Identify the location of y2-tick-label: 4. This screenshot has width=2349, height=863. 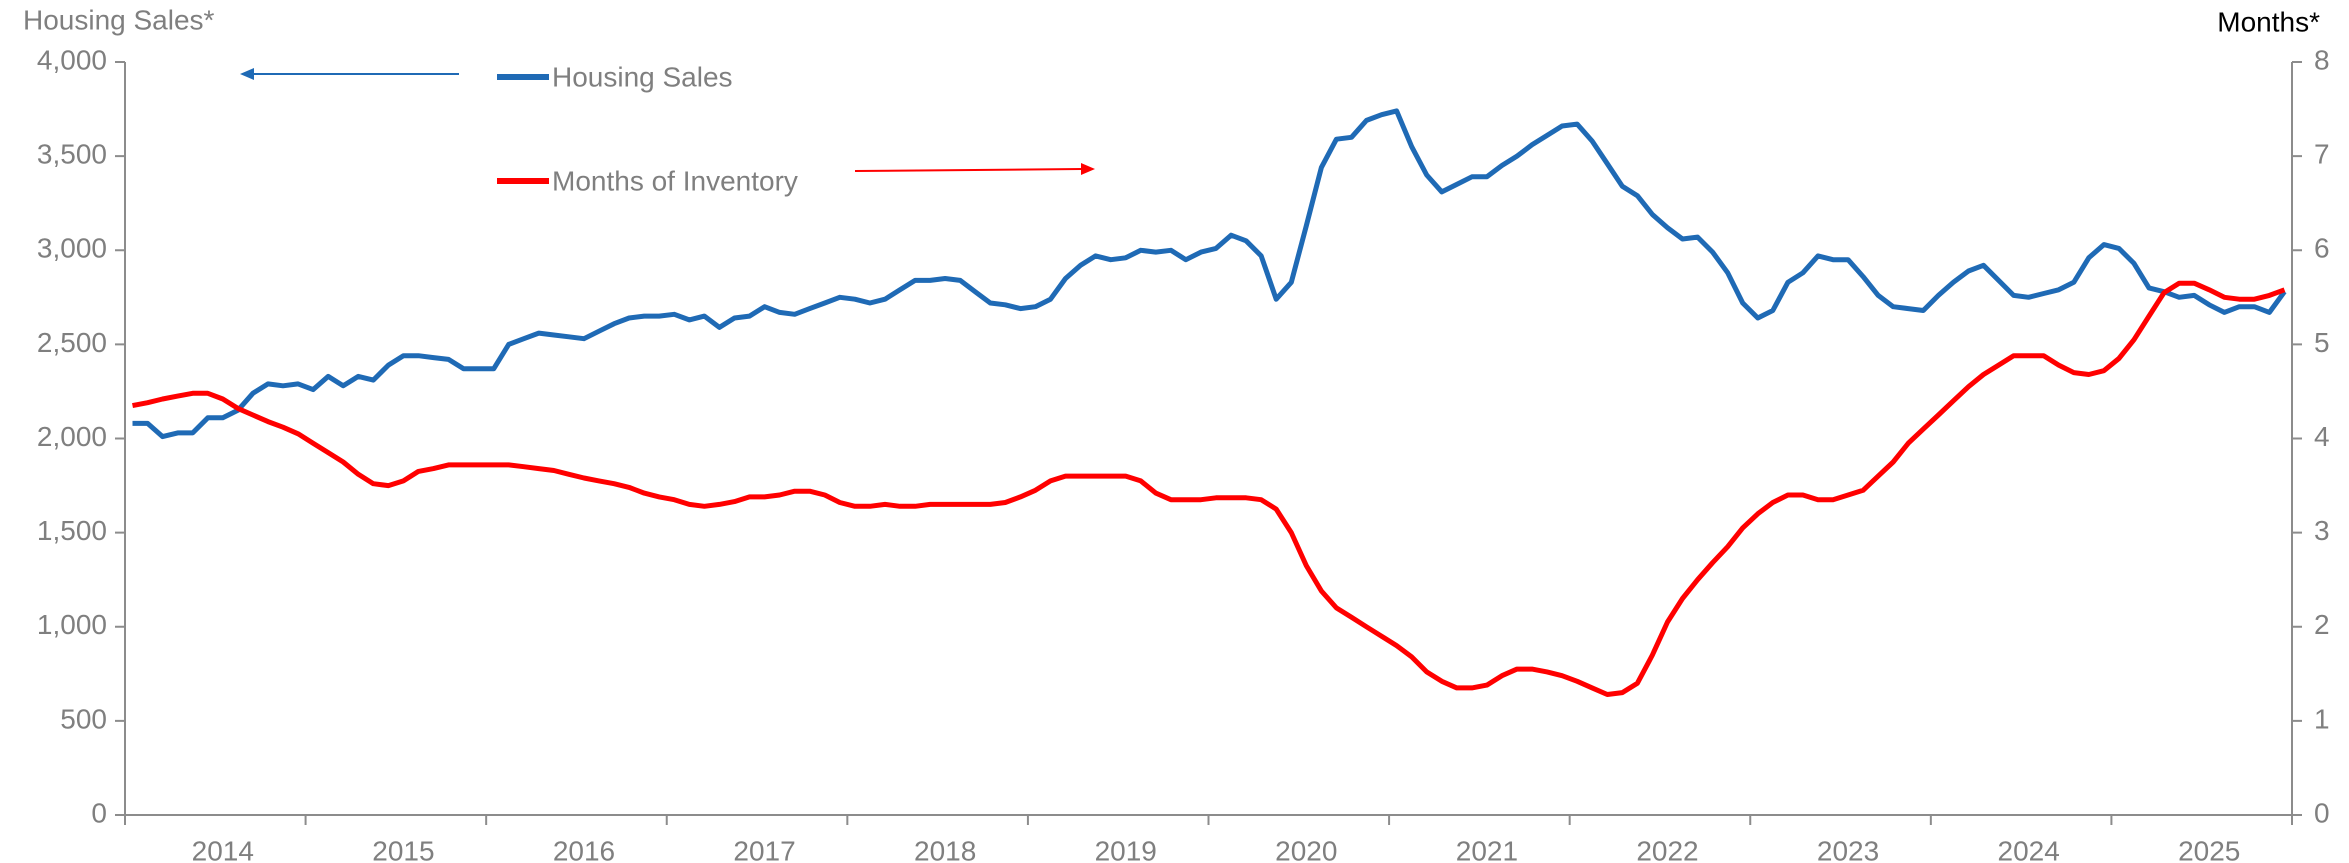
(2322, 436).